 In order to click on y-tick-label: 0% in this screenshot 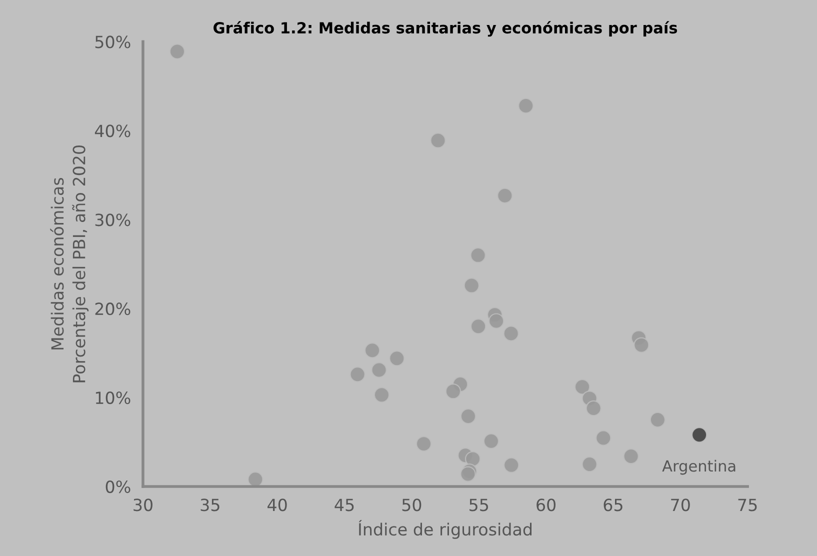, I will do `click(118, 487)`.